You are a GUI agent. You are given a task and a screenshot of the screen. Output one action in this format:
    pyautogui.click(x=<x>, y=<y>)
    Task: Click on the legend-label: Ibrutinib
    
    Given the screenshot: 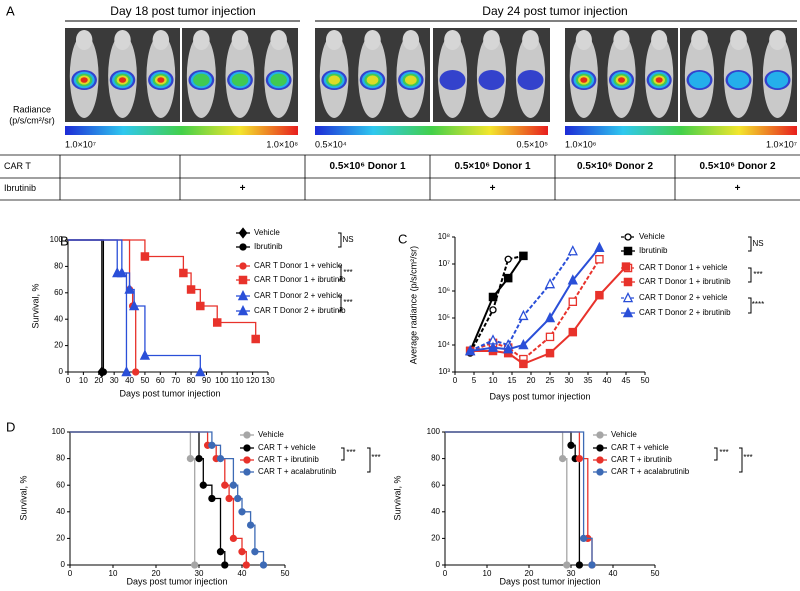 What is the action you would take?
    pyautogui.click(x=268, y=246)
    